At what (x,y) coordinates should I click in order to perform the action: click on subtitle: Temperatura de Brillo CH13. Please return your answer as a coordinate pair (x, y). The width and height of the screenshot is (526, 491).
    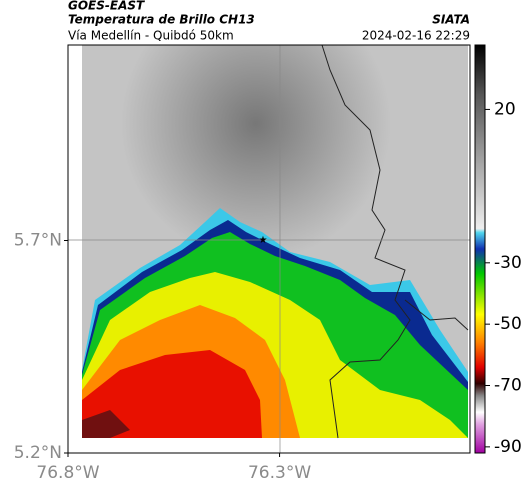
    Looking at the image, I should click on (161, 20).